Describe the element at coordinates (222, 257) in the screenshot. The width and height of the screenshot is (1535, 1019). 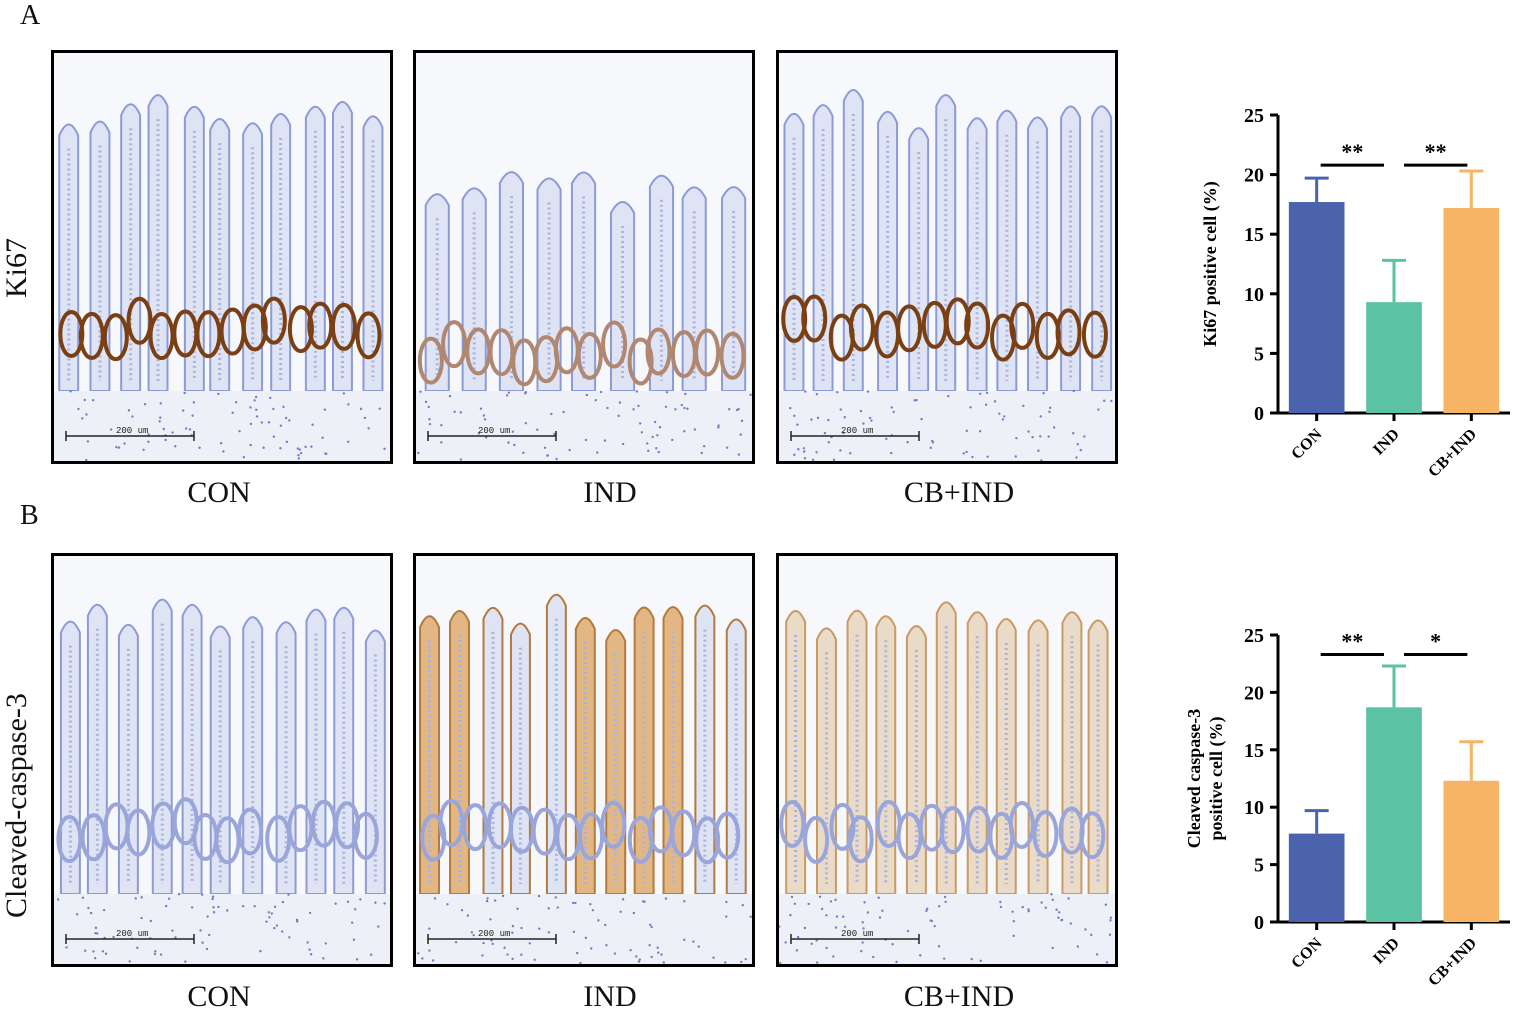
I see `micrograph-ki67-con: 200 um` at that location.